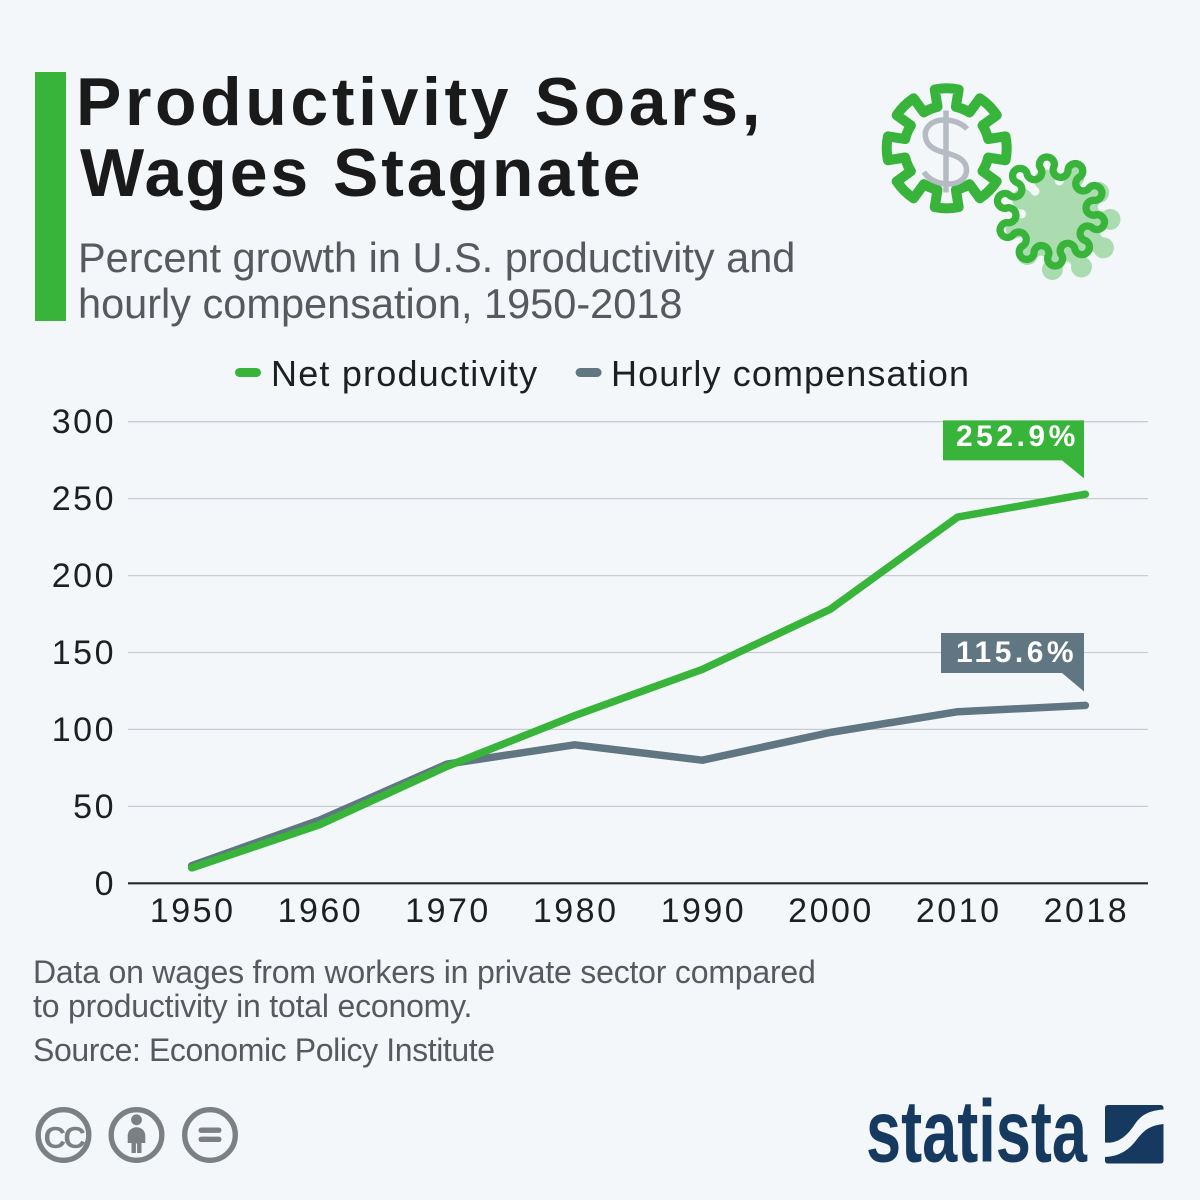  Describe the element at coordinates (977, 1131) in the screenshot. I see `svg-text: statista` at that location.